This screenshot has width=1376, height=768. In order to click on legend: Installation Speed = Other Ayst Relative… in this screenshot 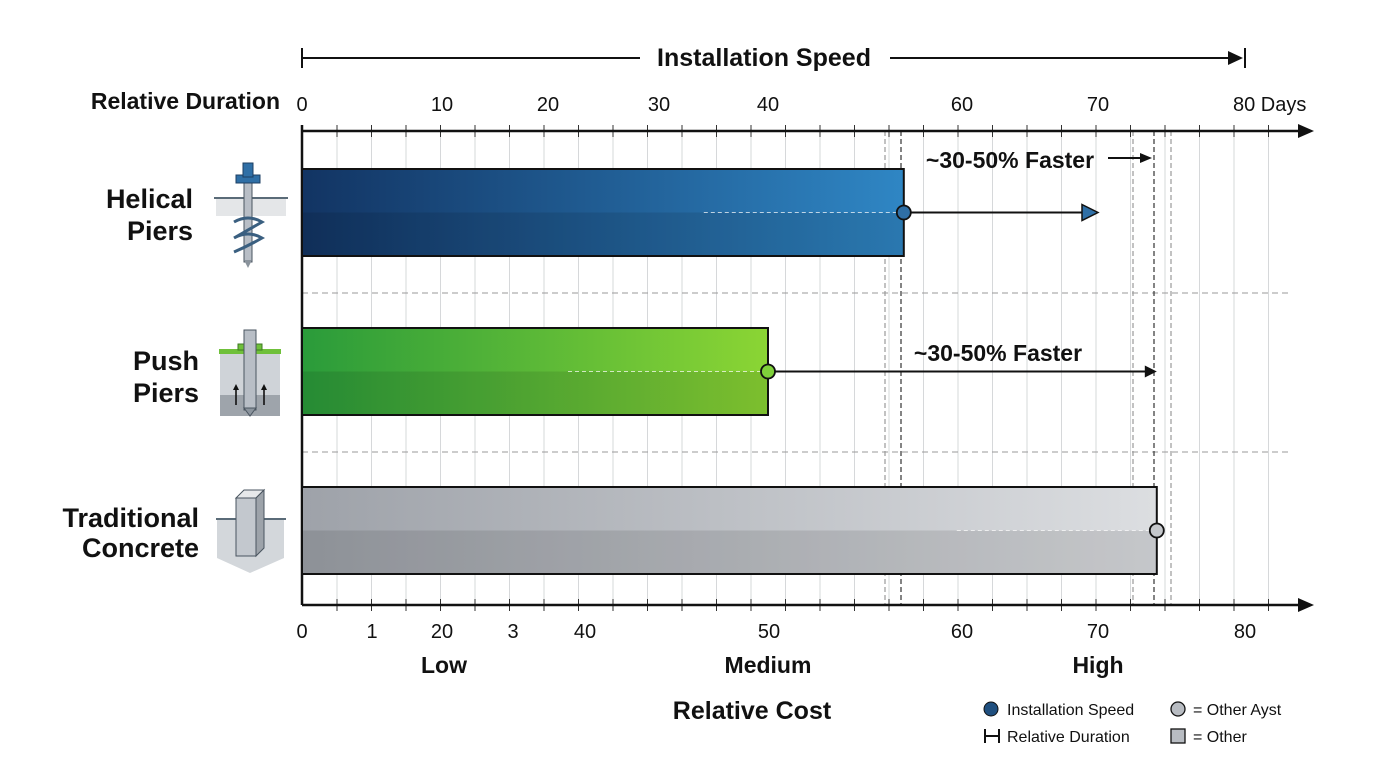, I will do `click(1132, 723)`.